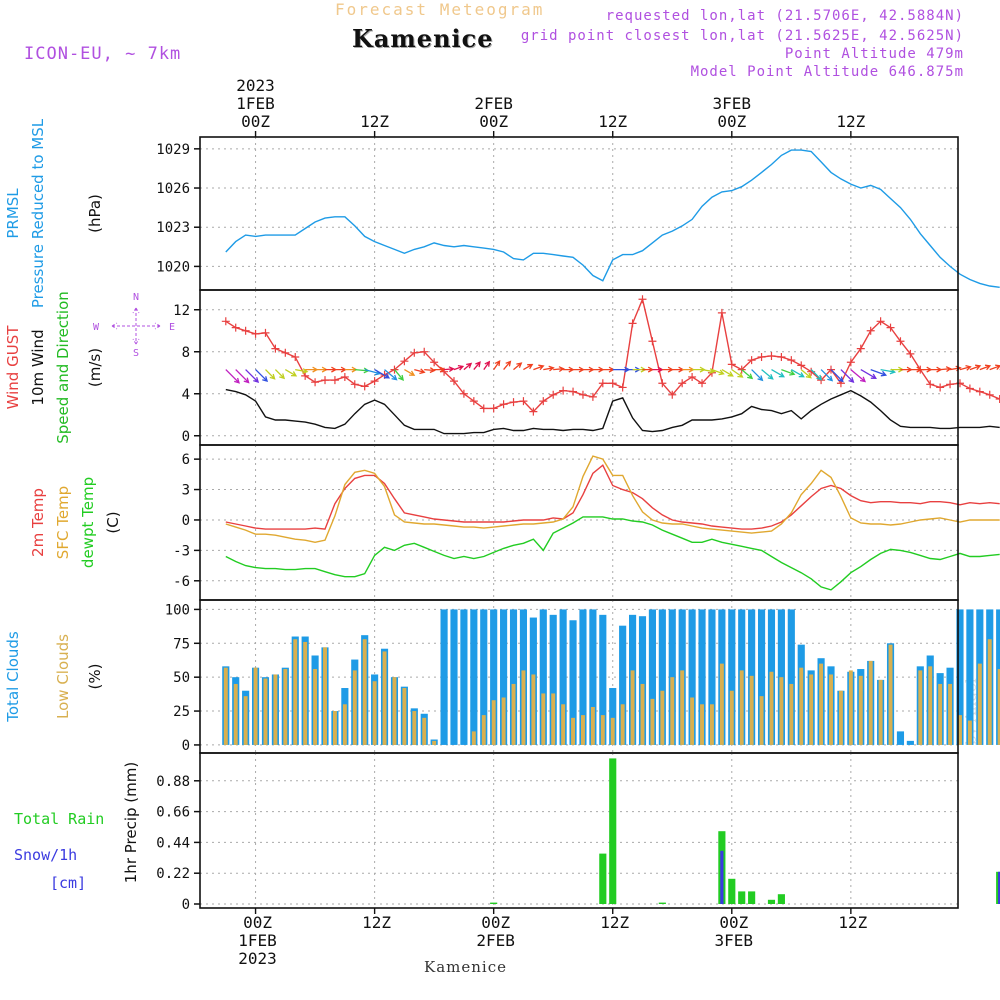 This screenshot has height=1000, width=1000. I want to click on y-tick-label: 1026, so click(173, 189).